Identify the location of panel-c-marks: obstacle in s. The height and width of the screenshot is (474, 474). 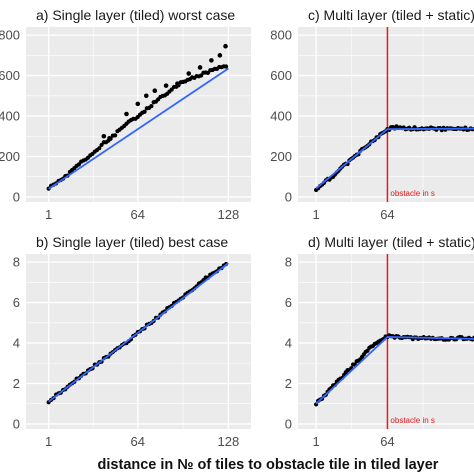
(394, 114).